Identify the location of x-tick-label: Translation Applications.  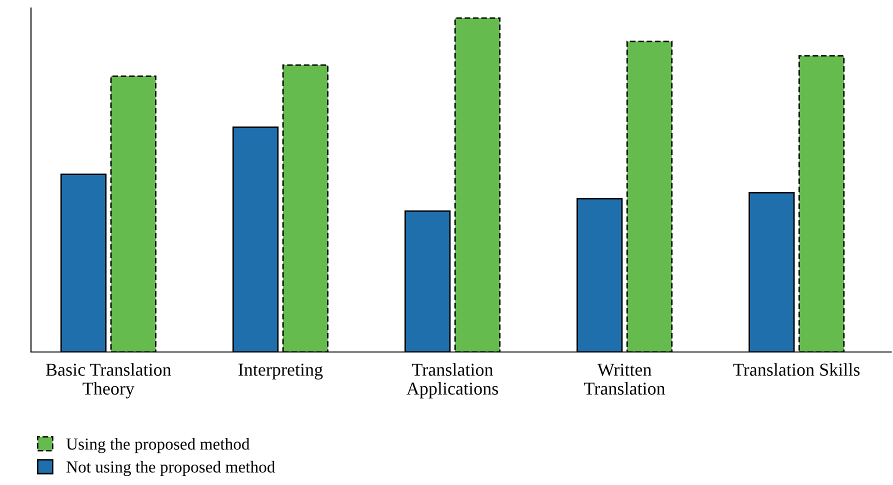
(452, 380).